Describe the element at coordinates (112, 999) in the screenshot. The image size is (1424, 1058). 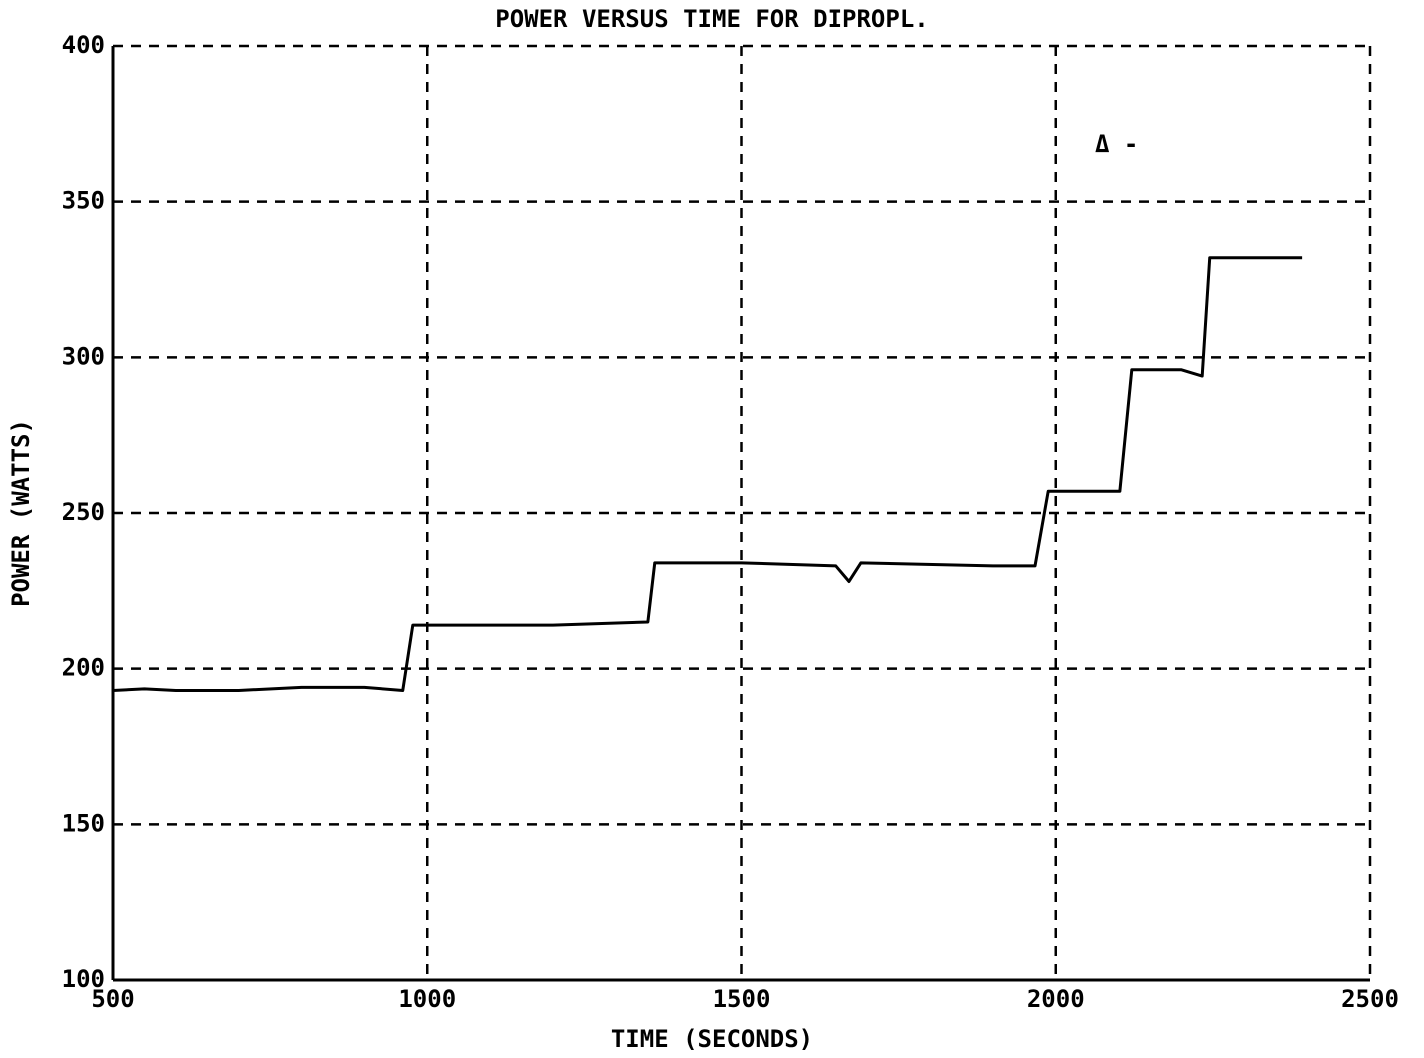
I see `x-tick-label: 500` at that location.